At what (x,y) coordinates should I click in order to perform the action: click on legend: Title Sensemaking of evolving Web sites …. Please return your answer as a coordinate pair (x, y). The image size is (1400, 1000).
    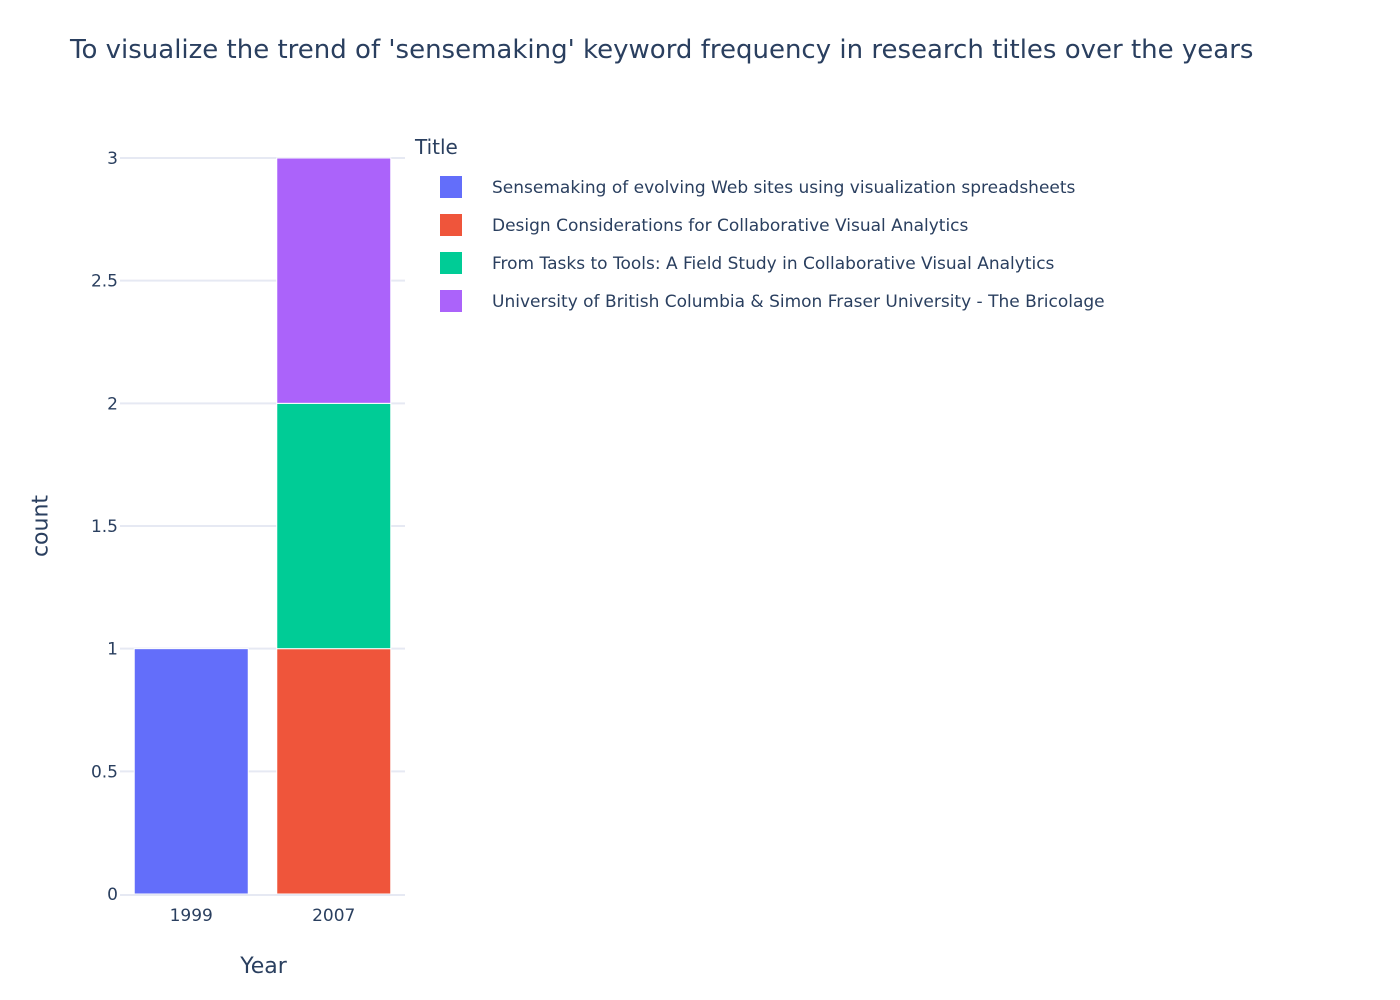
    Looking at the image, I should click on (759, 223).